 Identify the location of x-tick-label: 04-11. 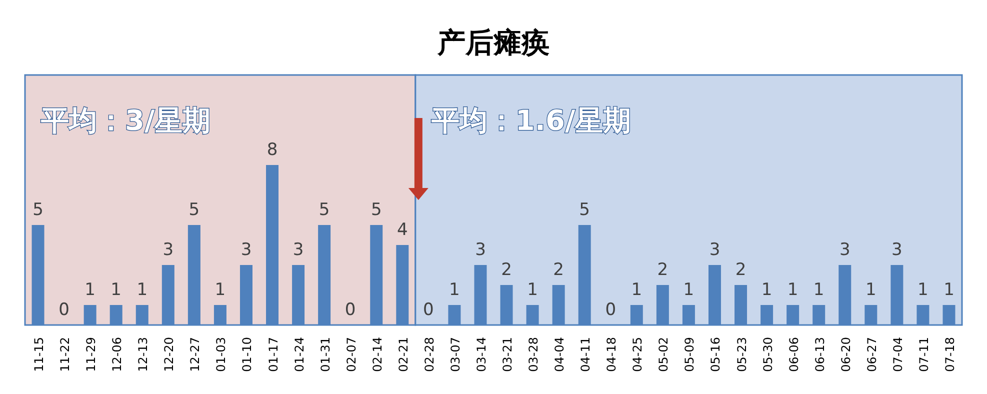
(585, 354).